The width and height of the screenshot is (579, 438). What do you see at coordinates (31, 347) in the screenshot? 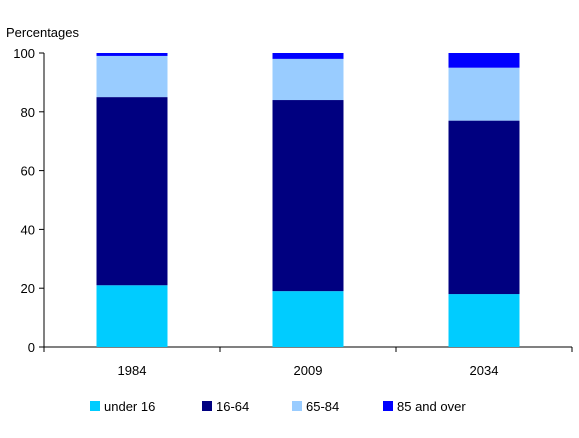
I see `y-tick-label: 0` at bounding box center [31, 347].